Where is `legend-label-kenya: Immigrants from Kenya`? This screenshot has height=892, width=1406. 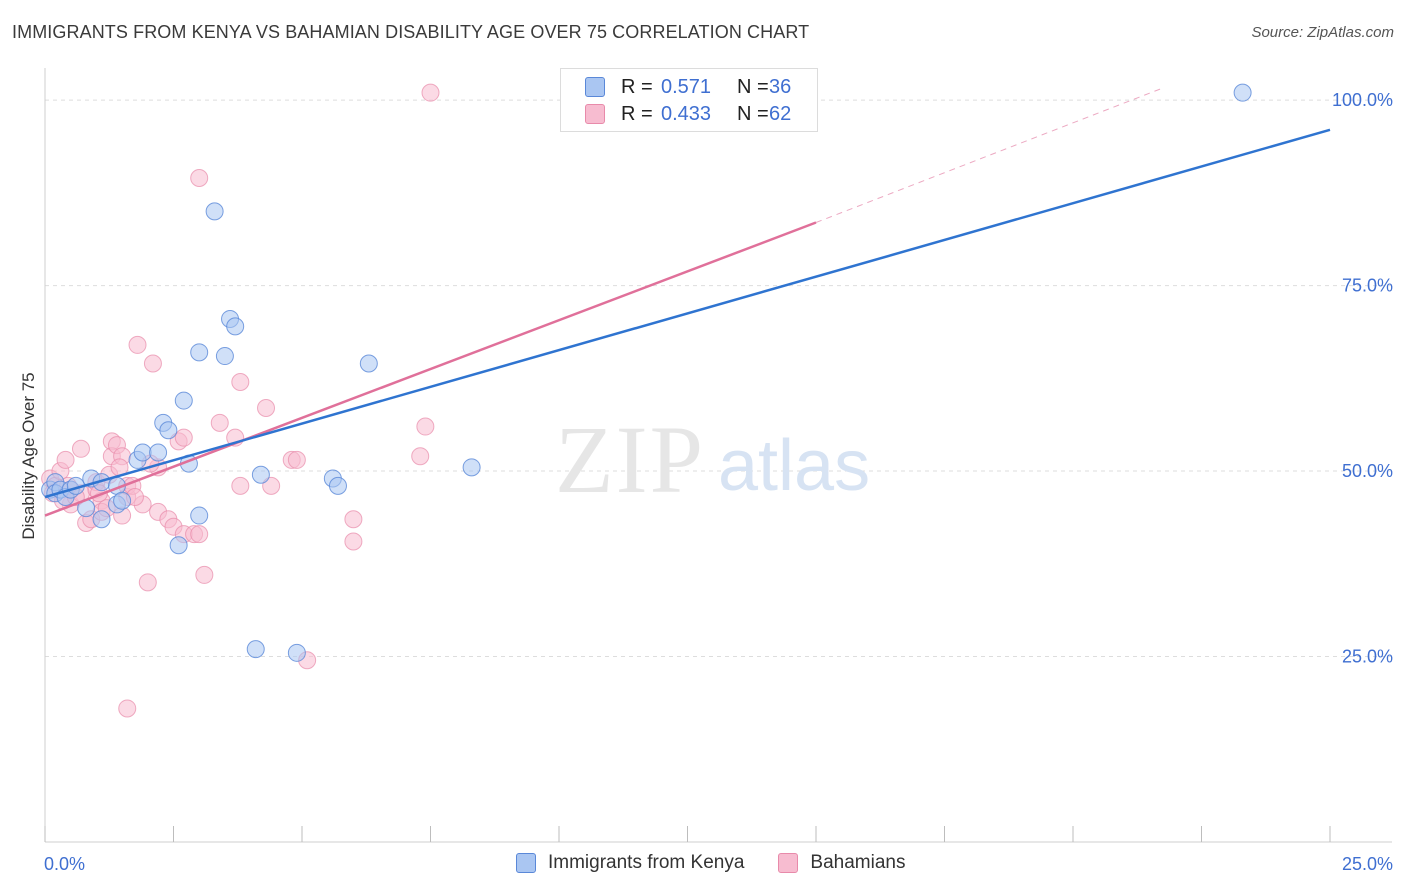 legend-label-kenya: Immigrants from Kenya is located at coordinates (646, 862).